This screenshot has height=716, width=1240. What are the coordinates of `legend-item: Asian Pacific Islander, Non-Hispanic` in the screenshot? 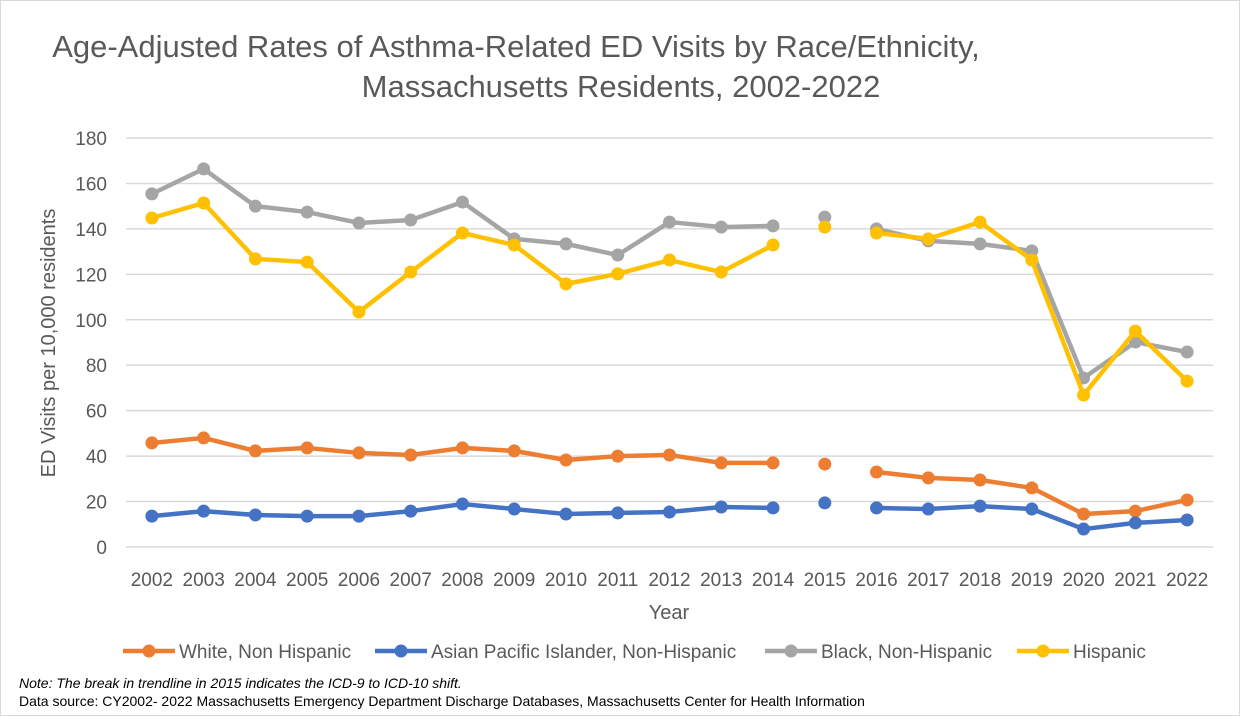 It's located at (555, 652).